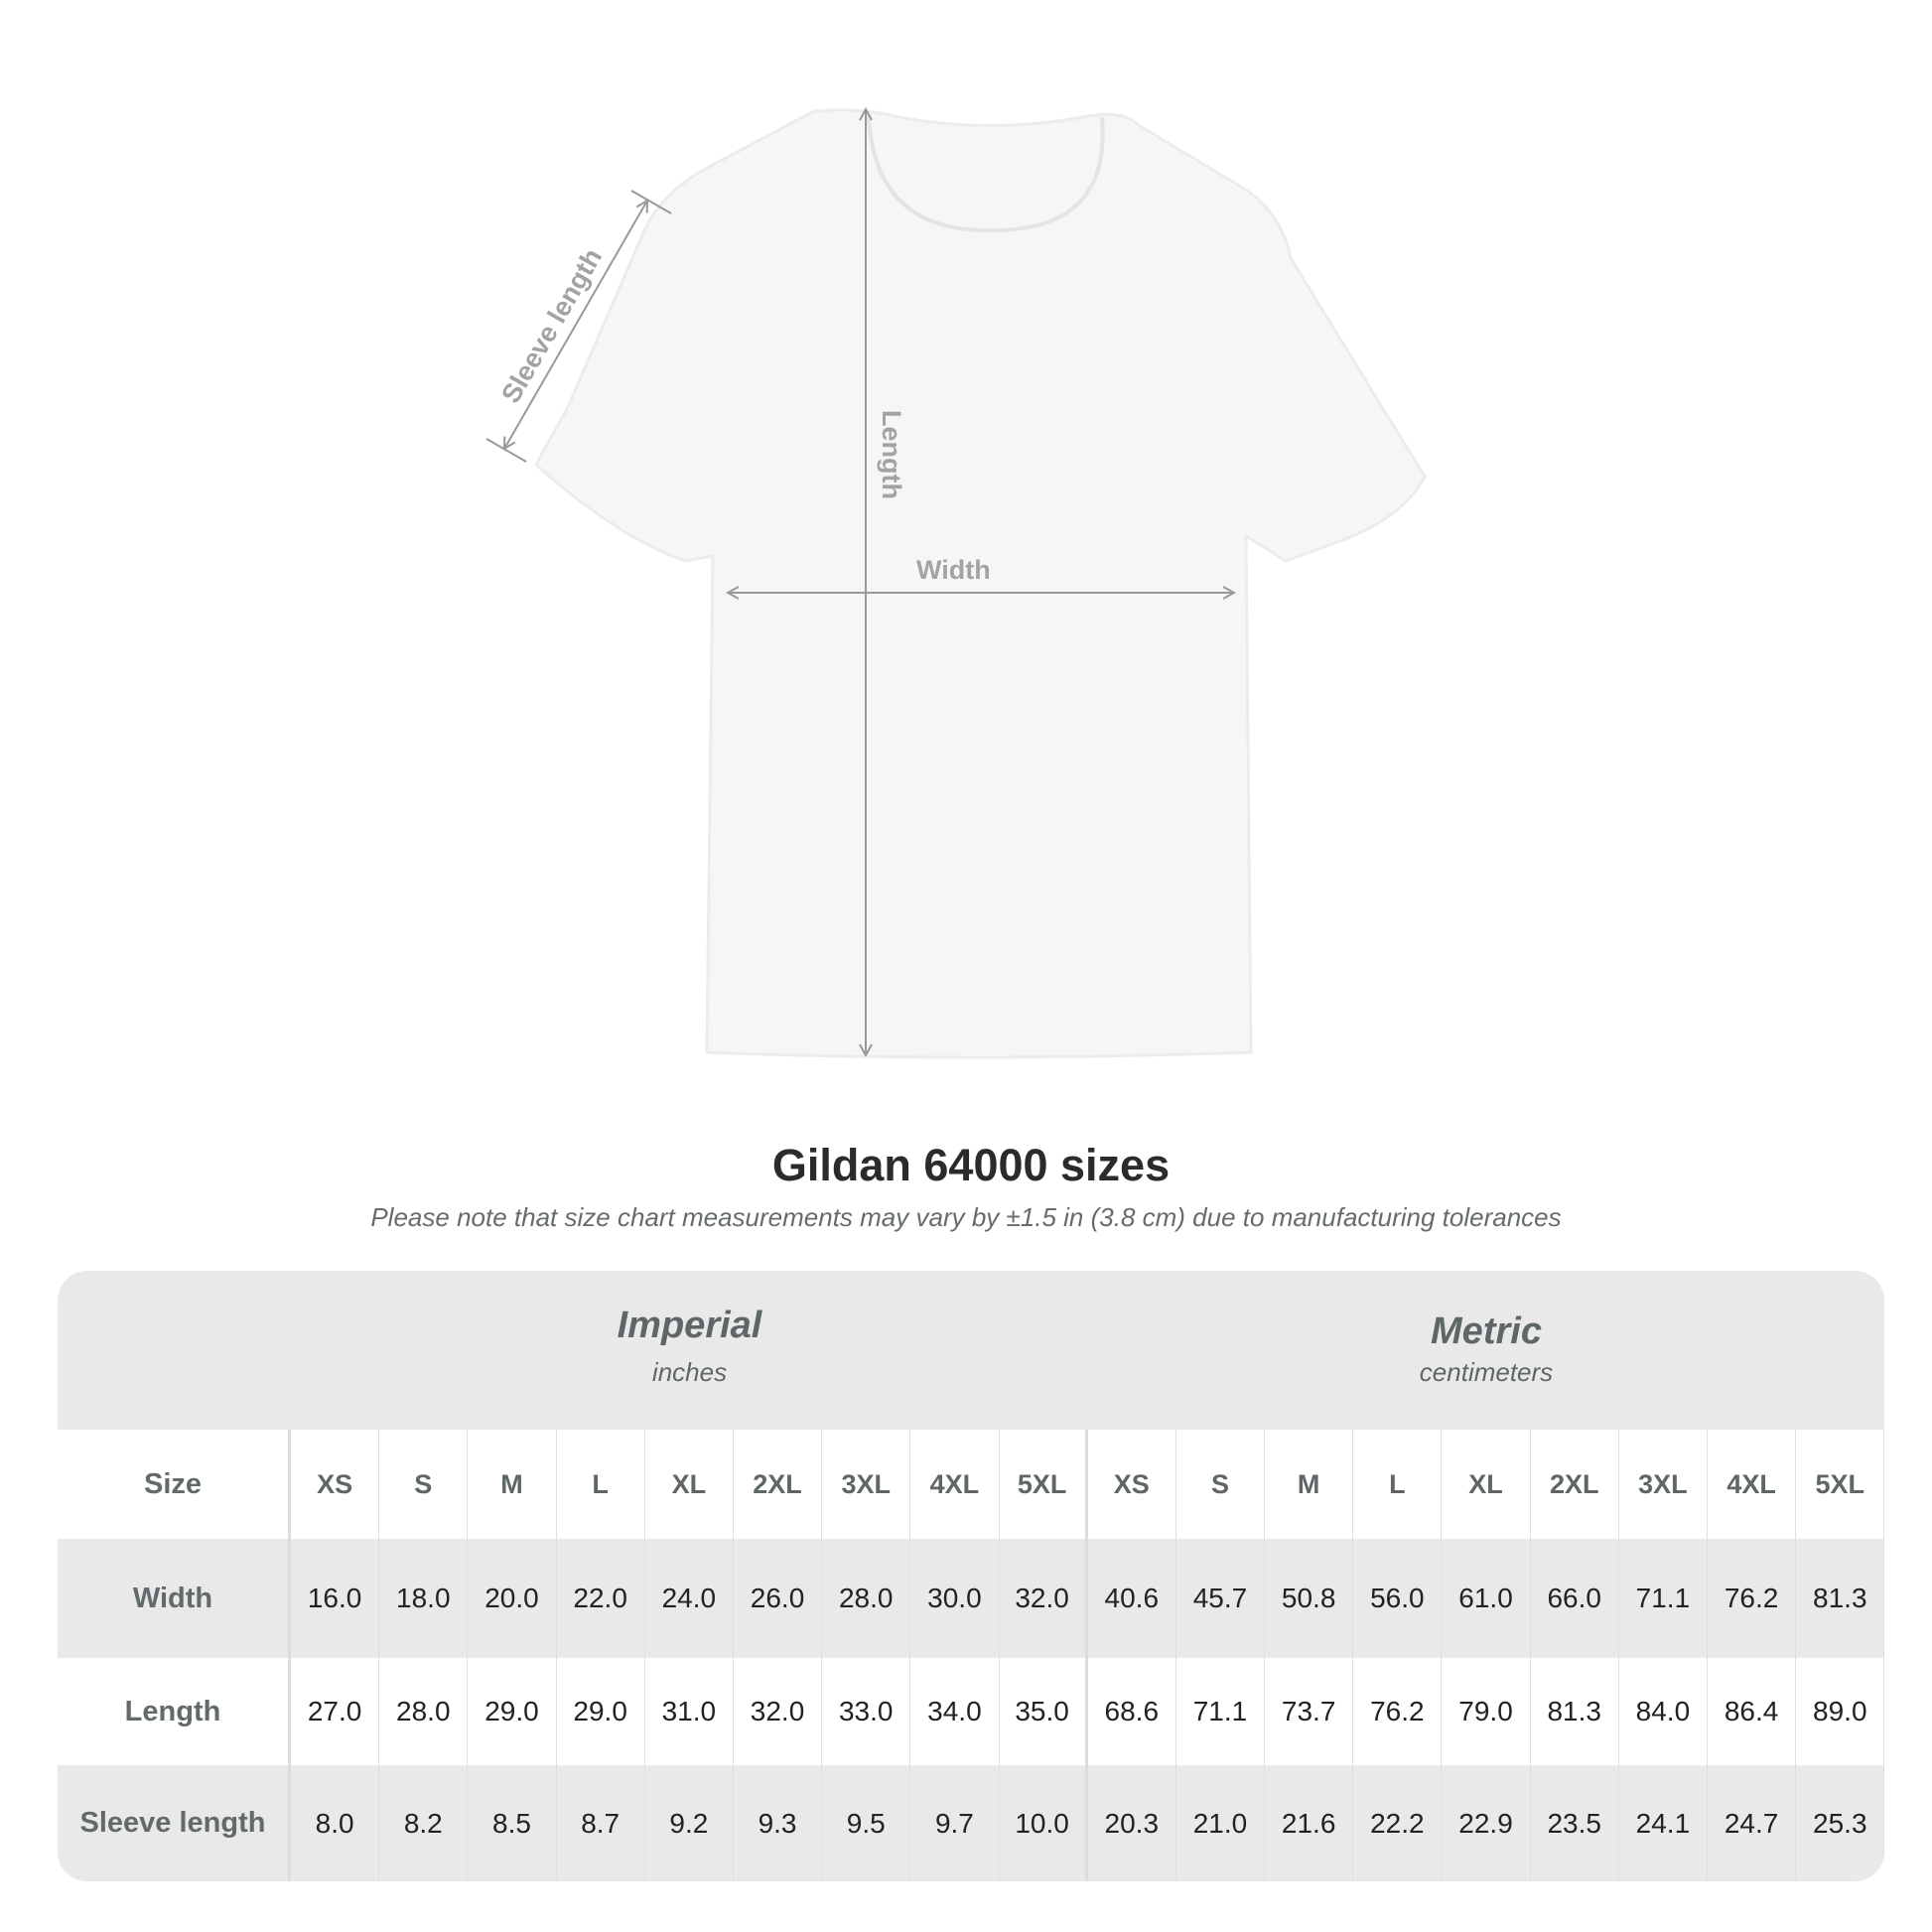  What do you see at coordinates (424, 1823) in the screenshot?
I see `value-cell: 8.2` at bounding box center [424, 1823].